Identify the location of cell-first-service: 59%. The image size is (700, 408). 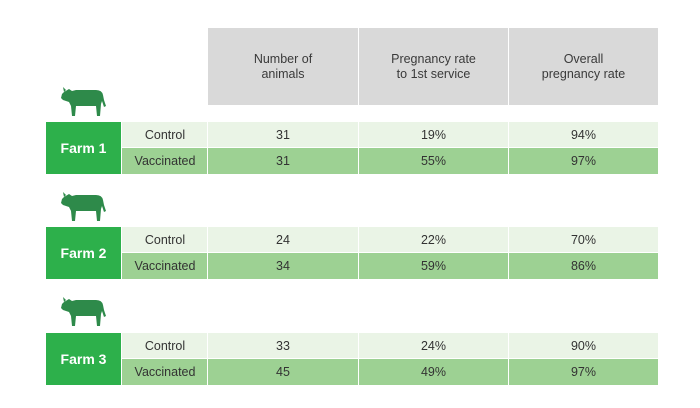
(433, 266).